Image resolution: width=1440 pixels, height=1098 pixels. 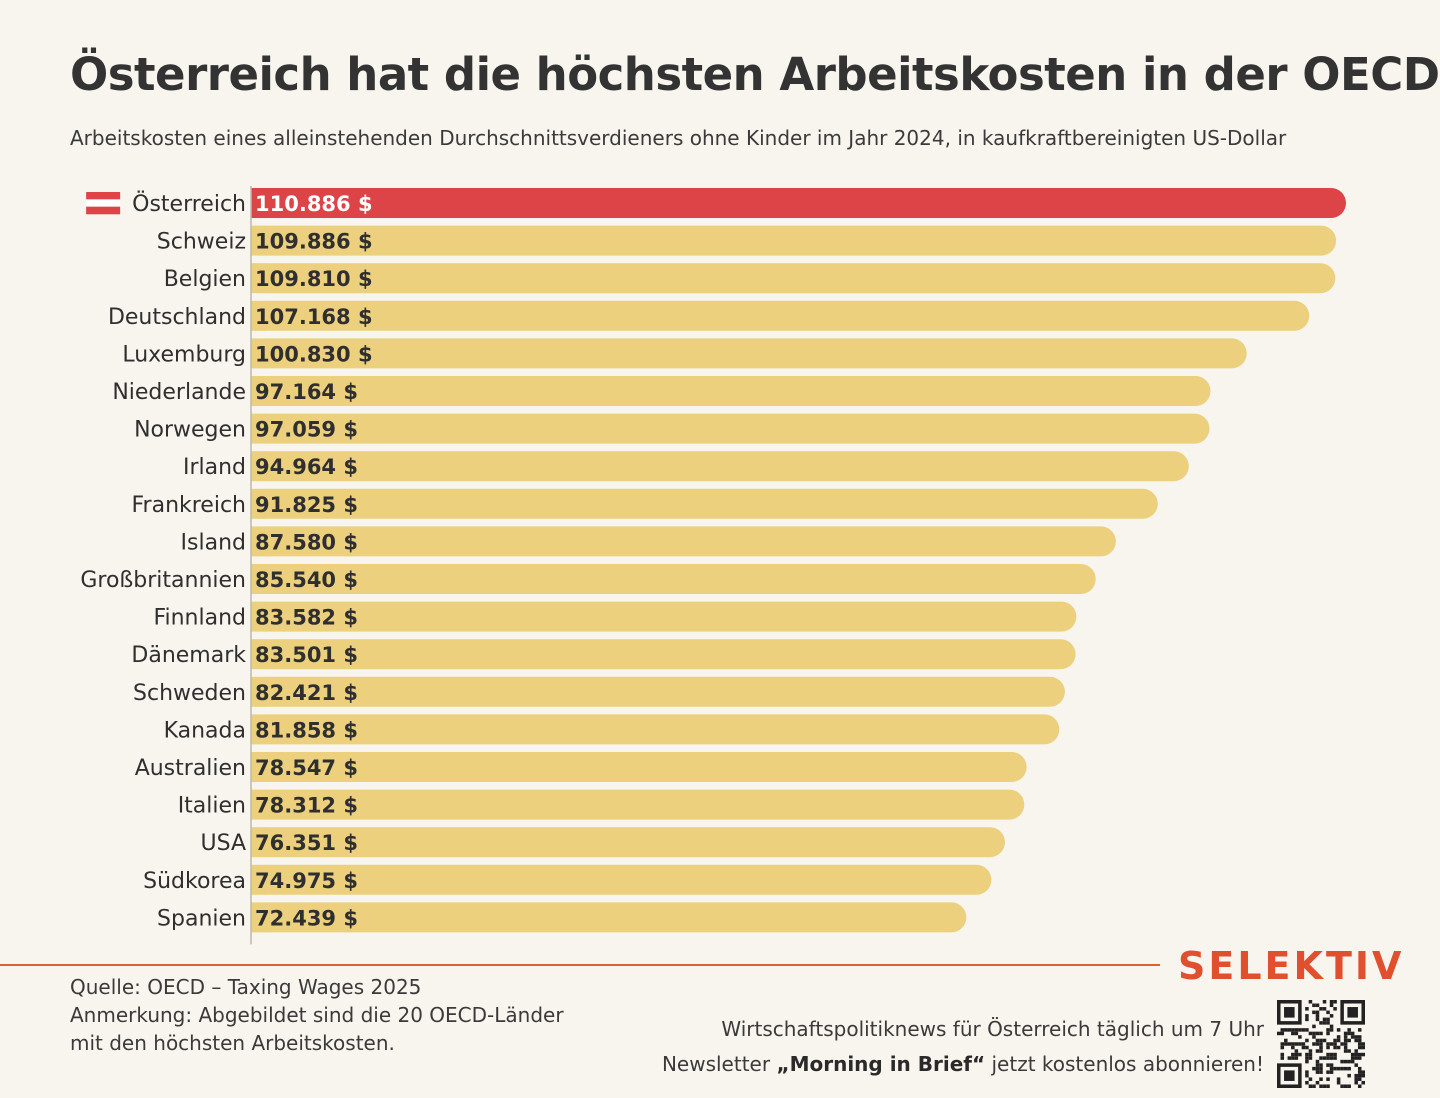 What do you see at coordinates (190, 768) in the screenshot?
I see `category-label: Australien` at bounding box center [190, 768].